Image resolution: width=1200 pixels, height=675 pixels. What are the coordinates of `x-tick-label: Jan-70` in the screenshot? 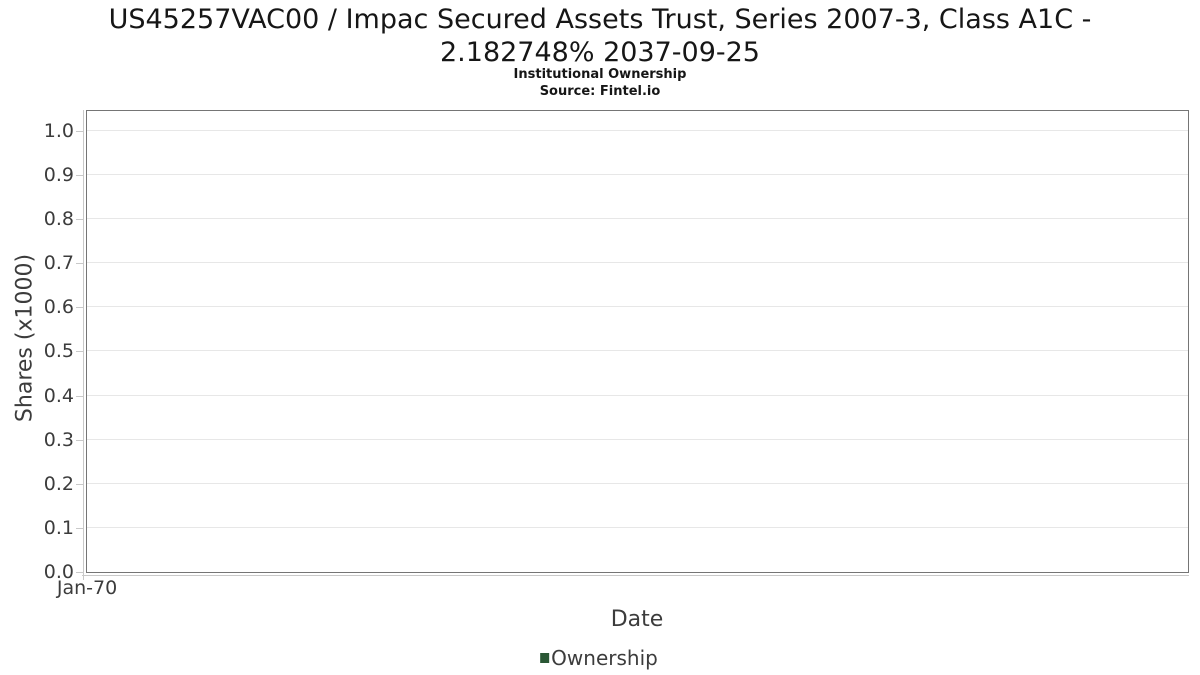 It's located at (87, 588).